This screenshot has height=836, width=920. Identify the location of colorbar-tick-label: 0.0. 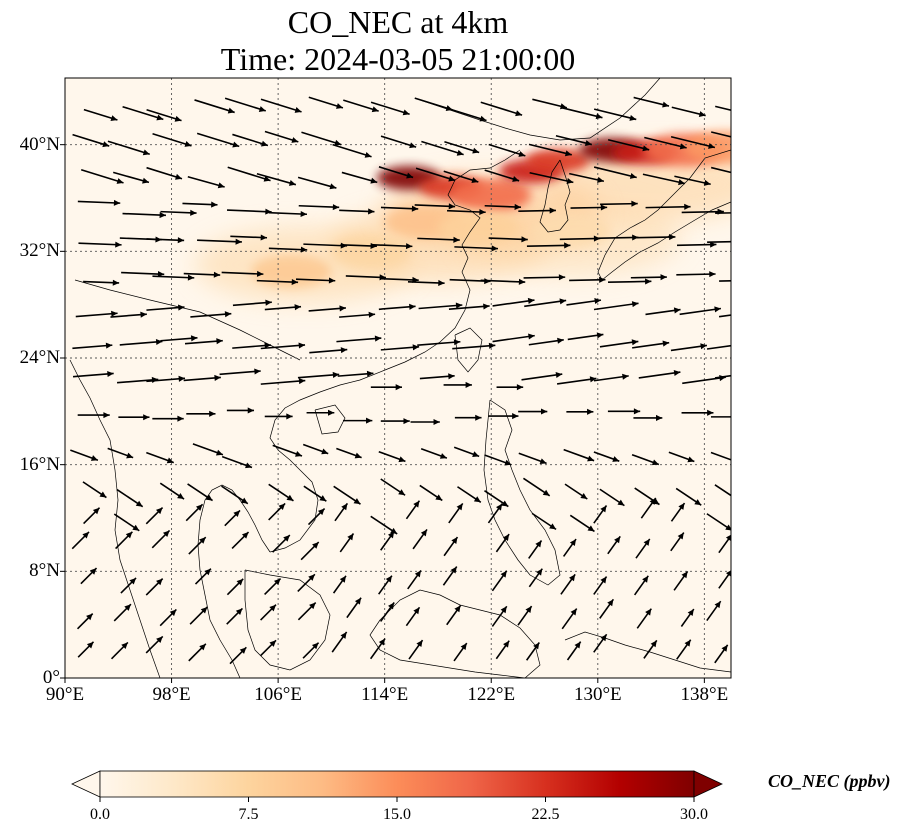
(100, 814).